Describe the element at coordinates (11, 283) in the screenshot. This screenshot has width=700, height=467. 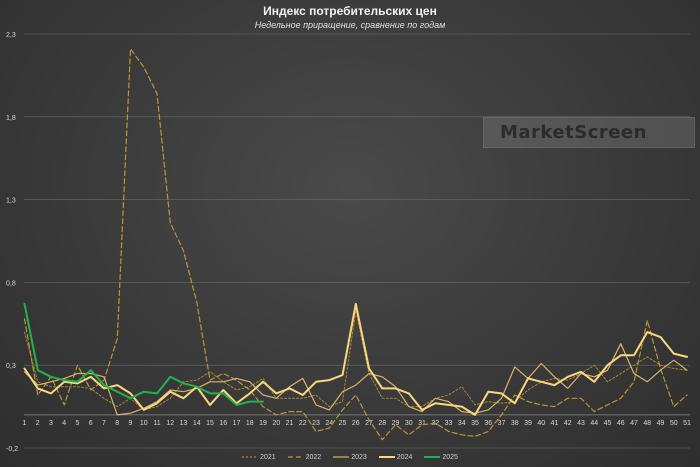
I see `y-tick-label: 0,8` at that location.